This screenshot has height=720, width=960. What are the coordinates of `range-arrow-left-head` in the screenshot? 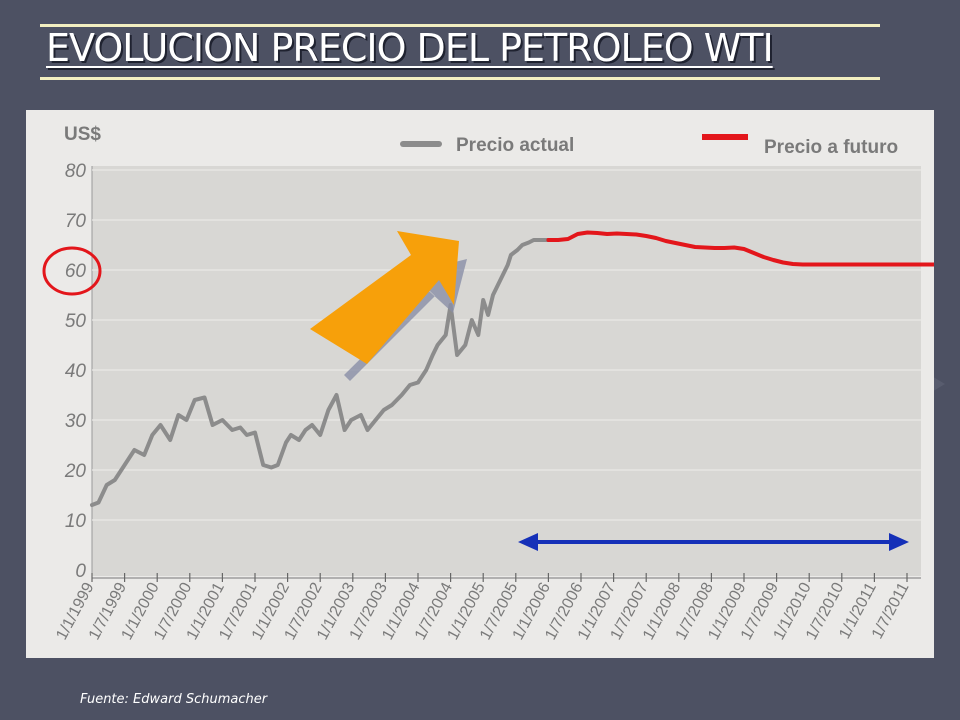 It's located at (528, 542).